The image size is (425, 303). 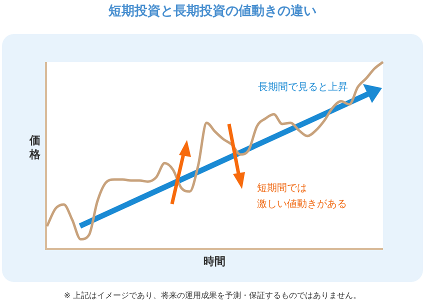 I want to click on annotation: 長期間で見ると上昇, so click(x=303, y=87).